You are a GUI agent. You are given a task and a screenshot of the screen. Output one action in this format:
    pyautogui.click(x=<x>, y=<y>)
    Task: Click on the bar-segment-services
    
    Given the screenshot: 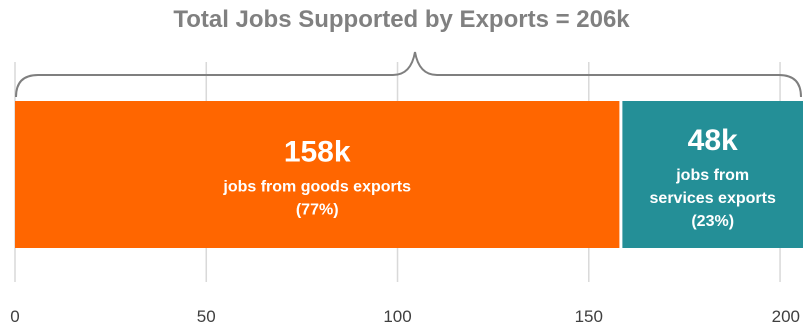 What is the action you would take?
    pyautogui.click(x=712, y=174)
    